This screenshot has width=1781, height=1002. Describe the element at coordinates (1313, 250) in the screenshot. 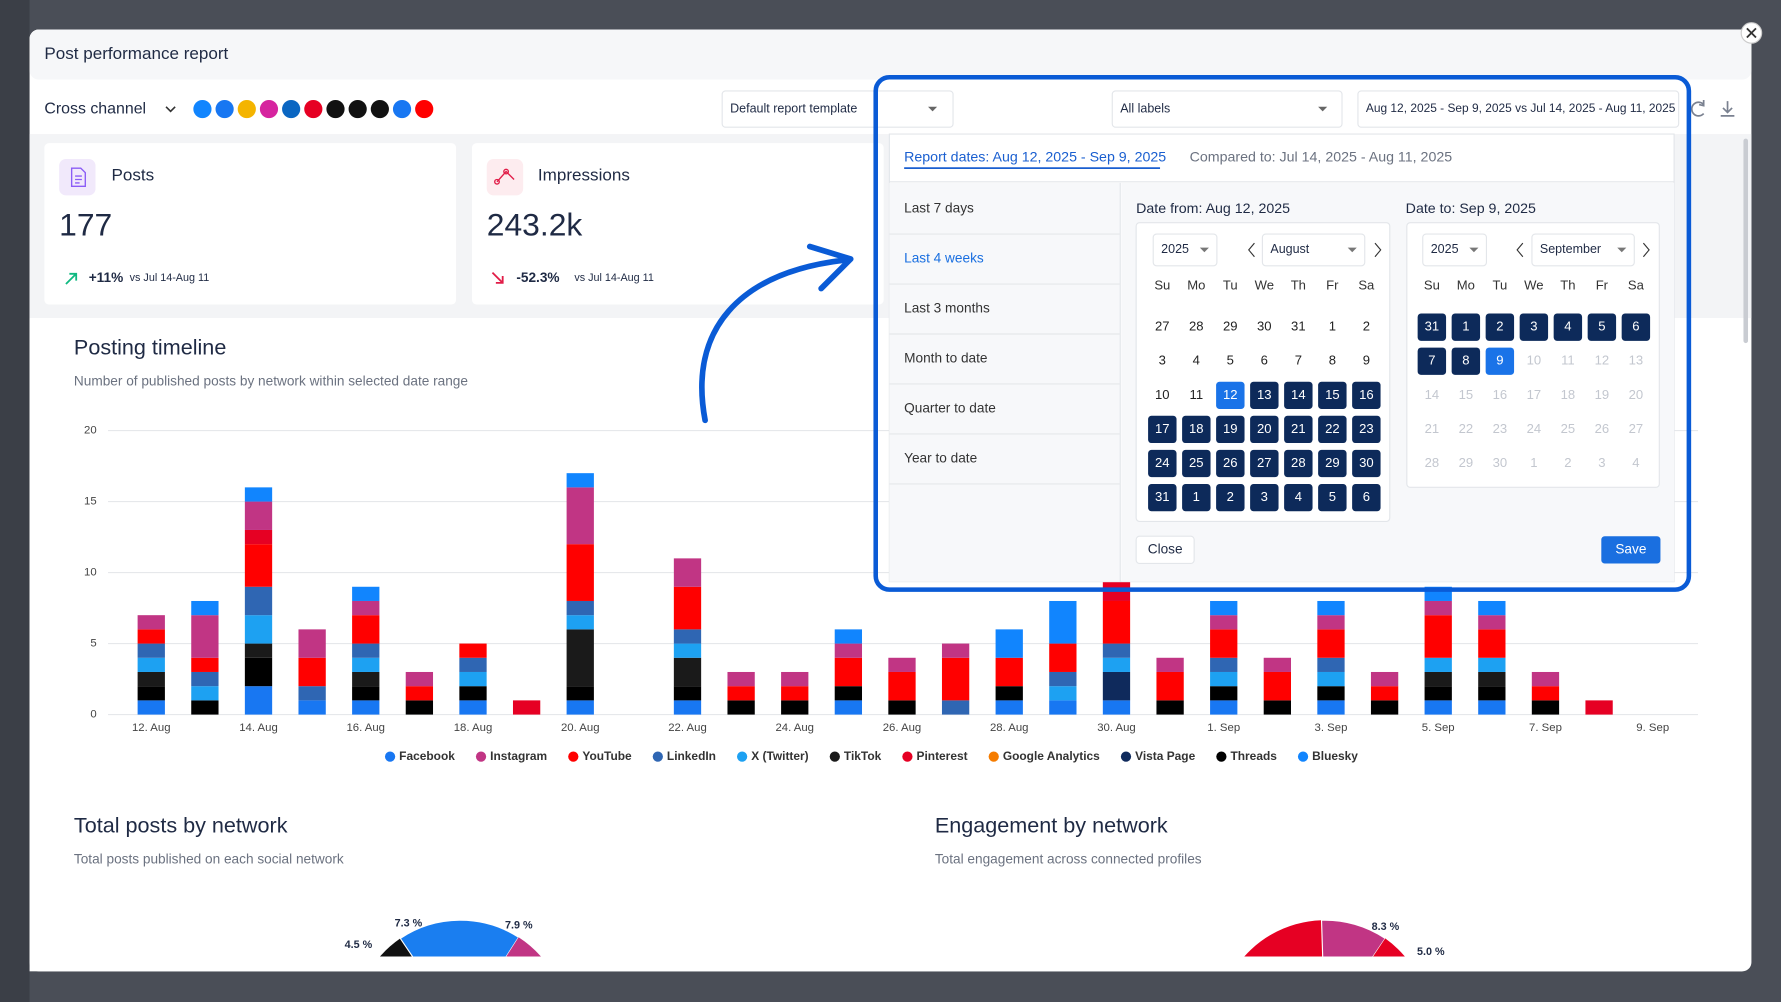

I see `month-select: August` at that location.